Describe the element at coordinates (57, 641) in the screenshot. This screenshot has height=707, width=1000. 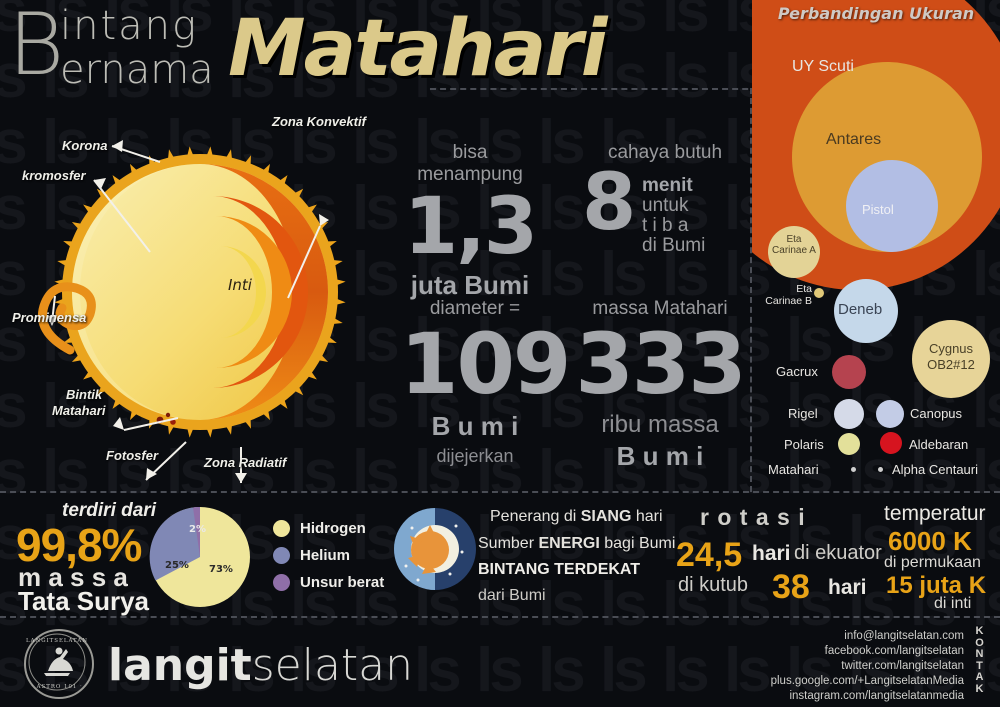
I see `logo-badge-top-text: LANGITSELATAN` at that location.